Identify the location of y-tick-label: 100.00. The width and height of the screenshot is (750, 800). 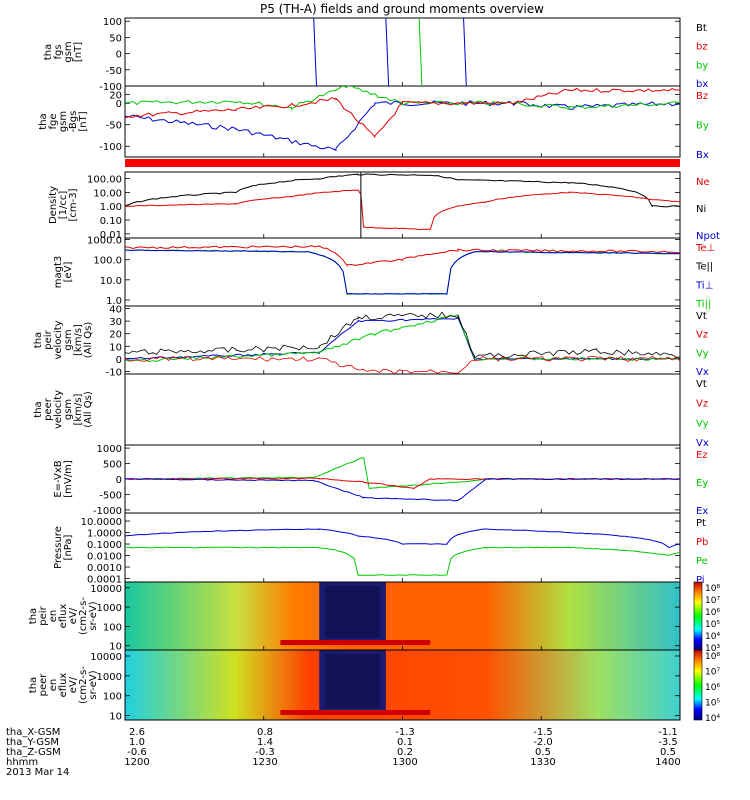
(104, 180).